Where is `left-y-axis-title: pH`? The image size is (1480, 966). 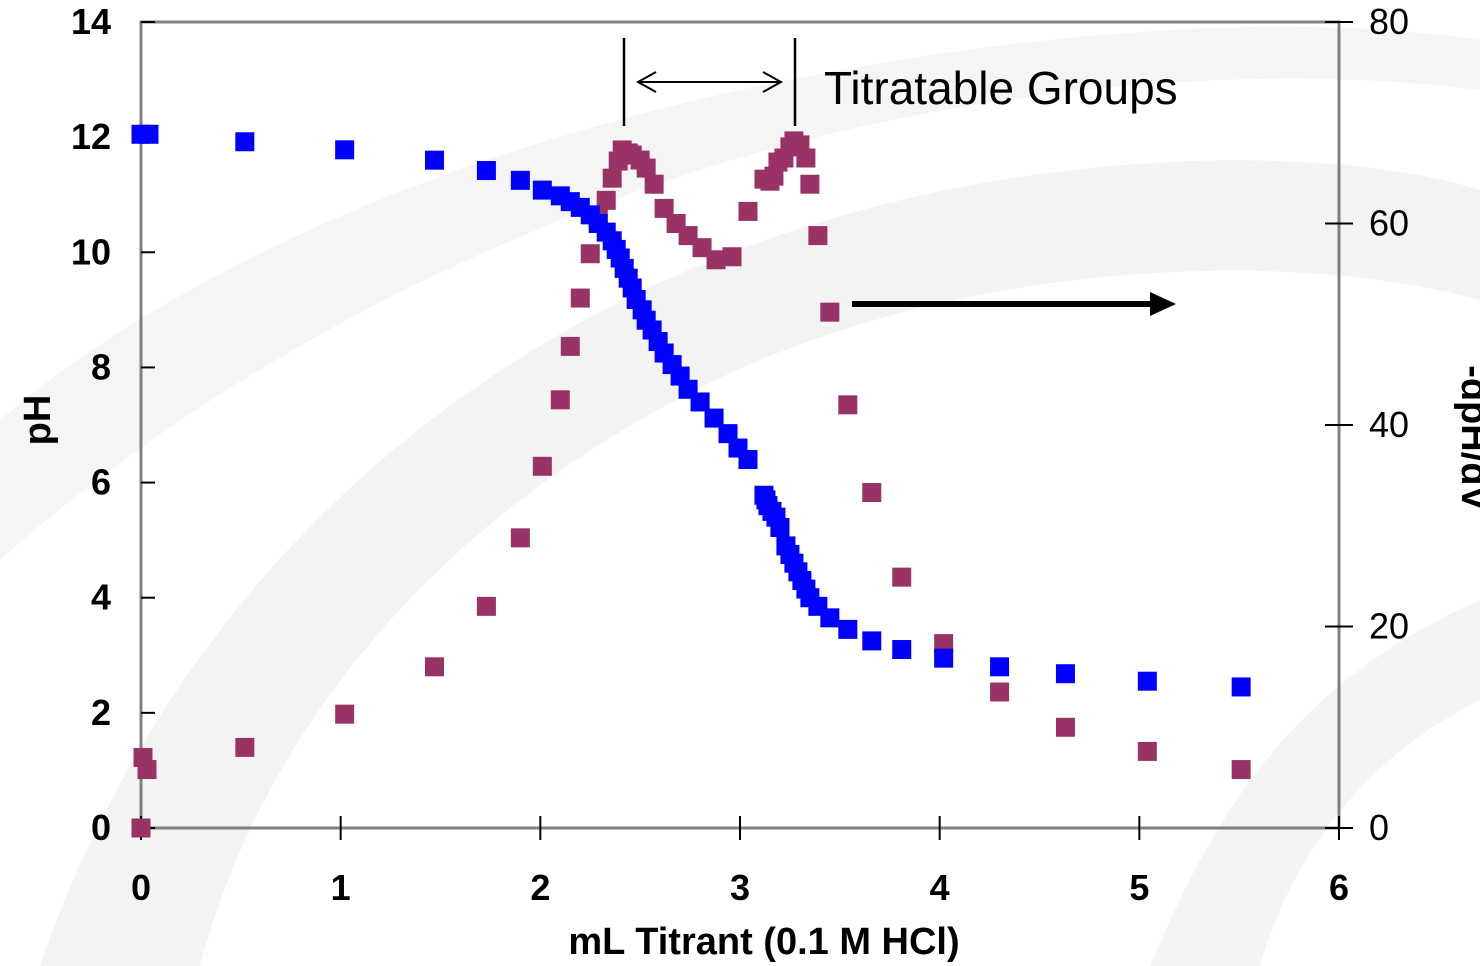
left-y-axis-title: pH is located at coordinates (38, 420).